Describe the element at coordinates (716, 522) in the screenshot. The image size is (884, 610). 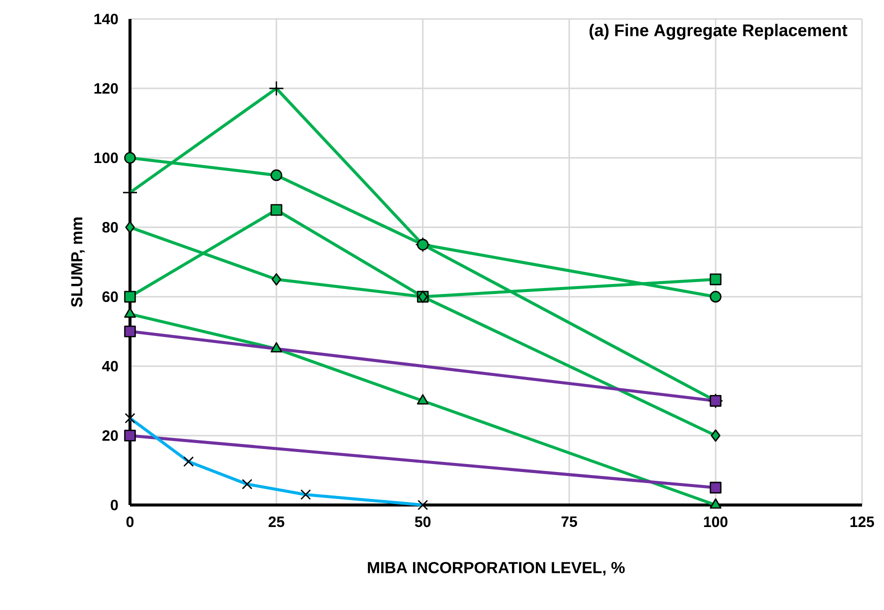
I see `x-tick-label: 100` at that location.